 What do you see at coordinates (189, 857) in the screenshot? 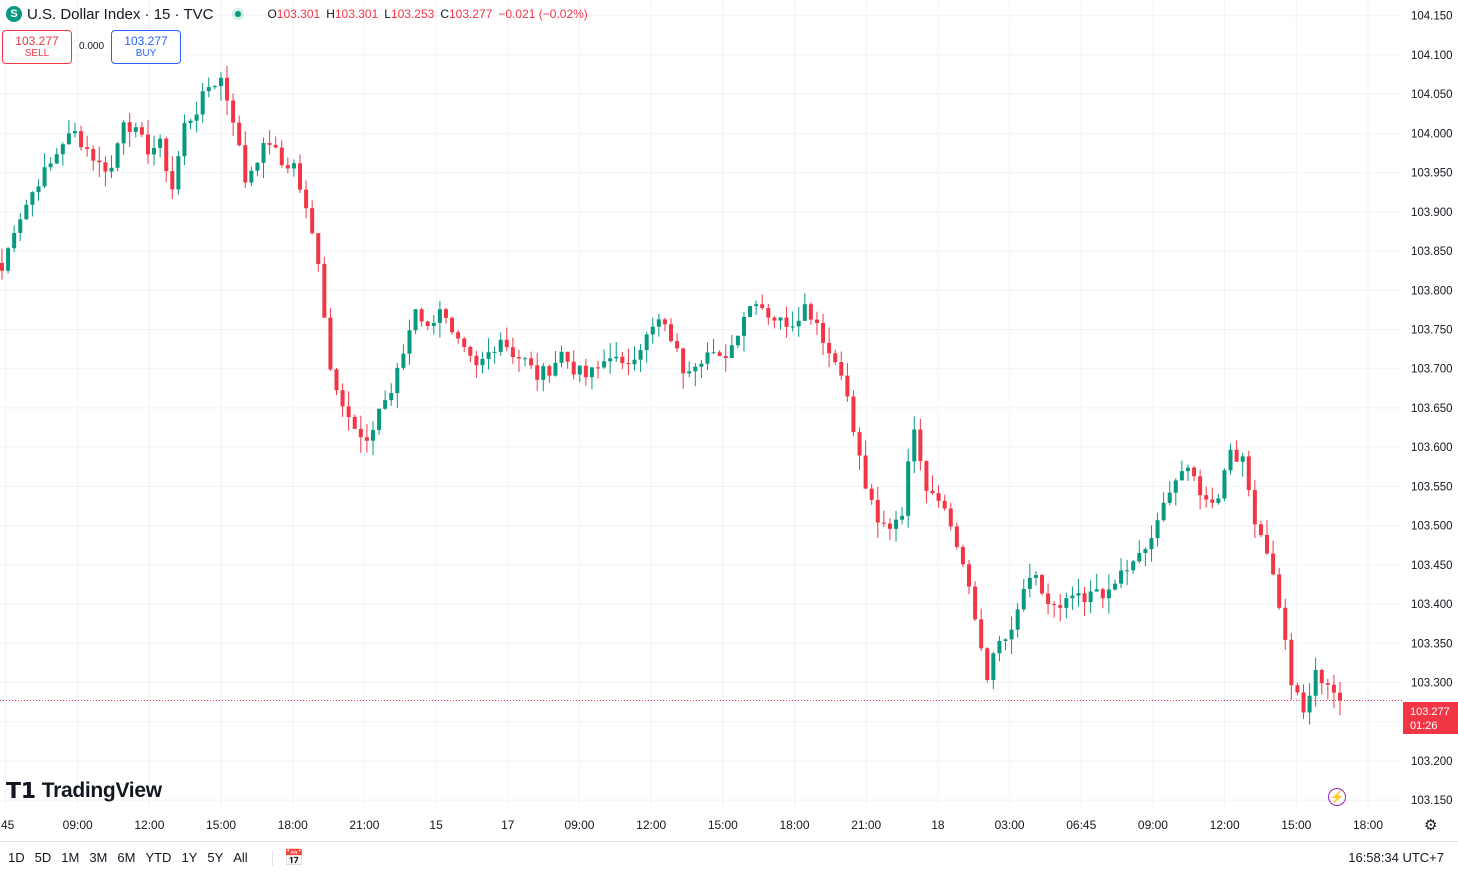
I see `range-1y-button: 1Y` at bounding box center [189, 857].